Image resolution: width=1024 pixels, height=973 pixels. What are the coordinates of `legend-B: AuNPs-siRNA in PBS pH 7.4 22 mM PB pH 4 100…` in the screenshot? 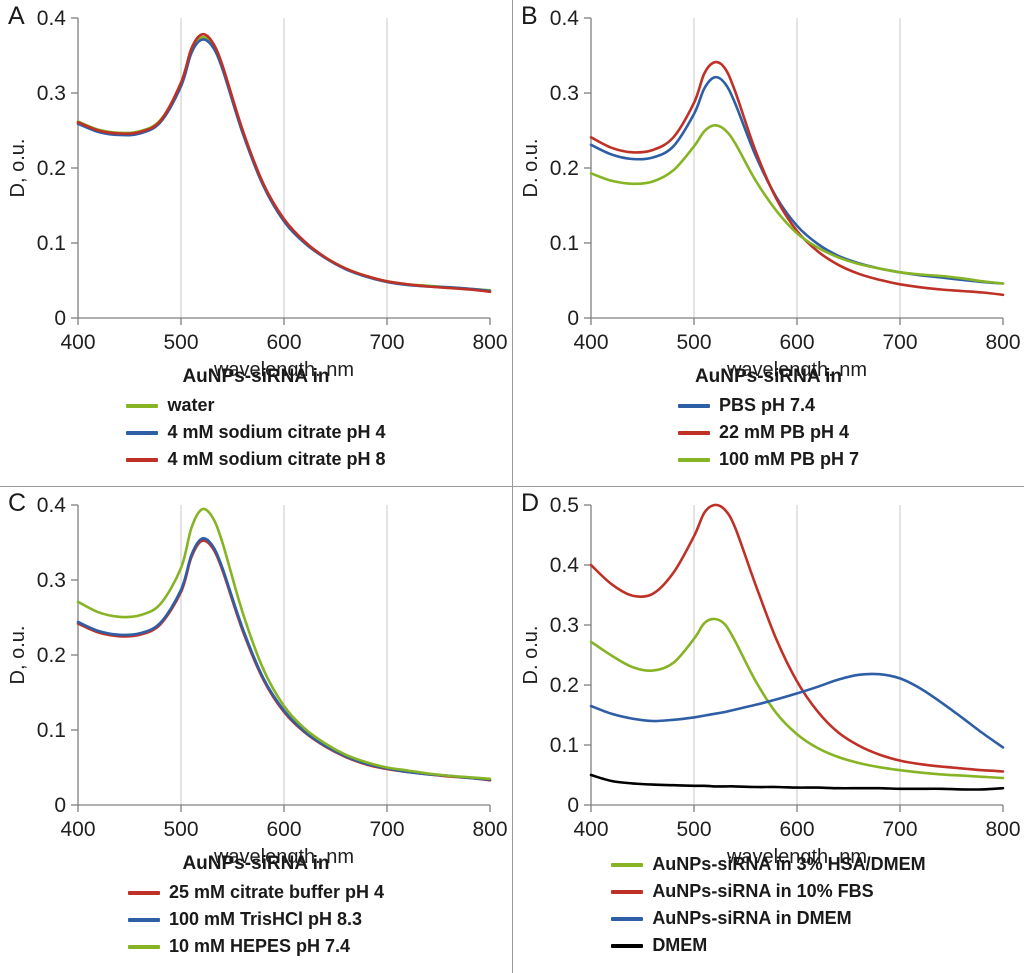 It's located at (768, 418).